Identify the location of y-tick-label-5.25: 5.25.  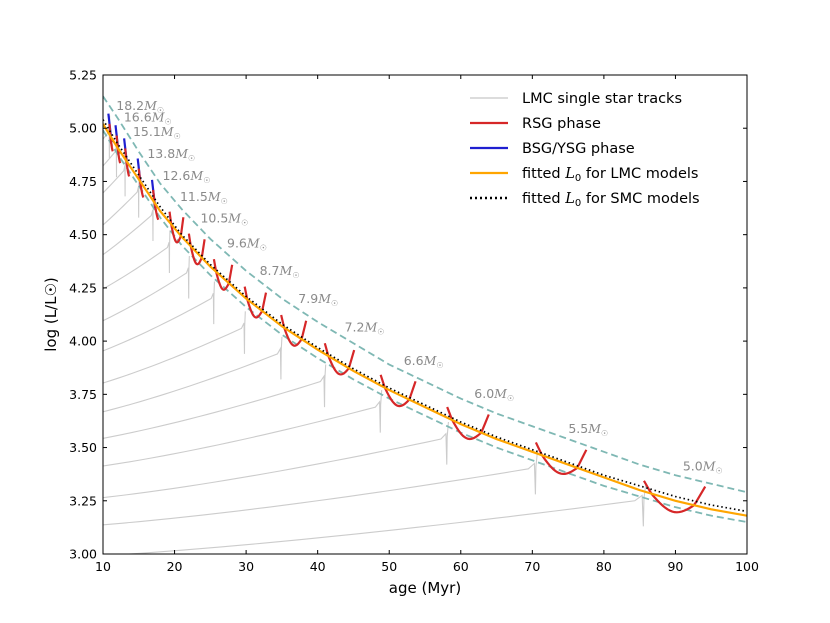
(83, 75).